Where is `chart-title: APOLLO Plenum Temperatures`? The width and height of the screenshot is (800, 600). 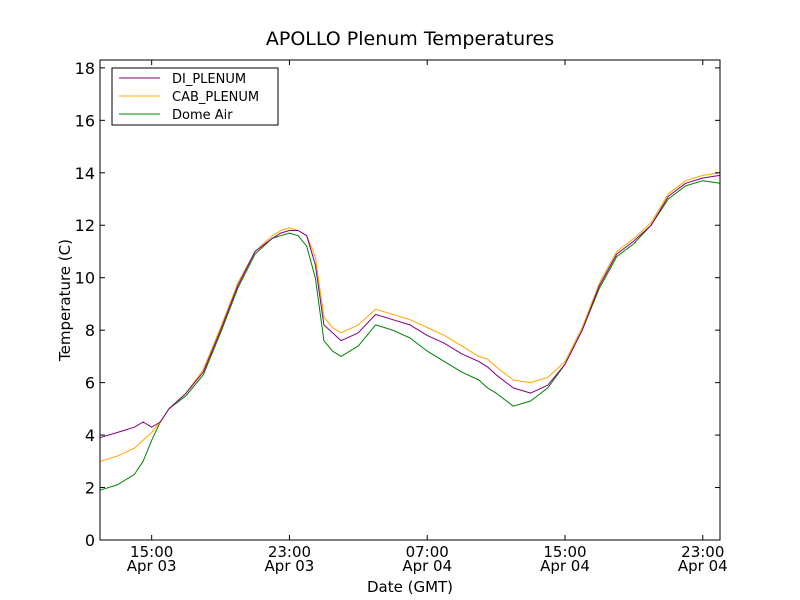 chart-title: APOLLO Plenum Temperatures is located at coordinates (410, 39).